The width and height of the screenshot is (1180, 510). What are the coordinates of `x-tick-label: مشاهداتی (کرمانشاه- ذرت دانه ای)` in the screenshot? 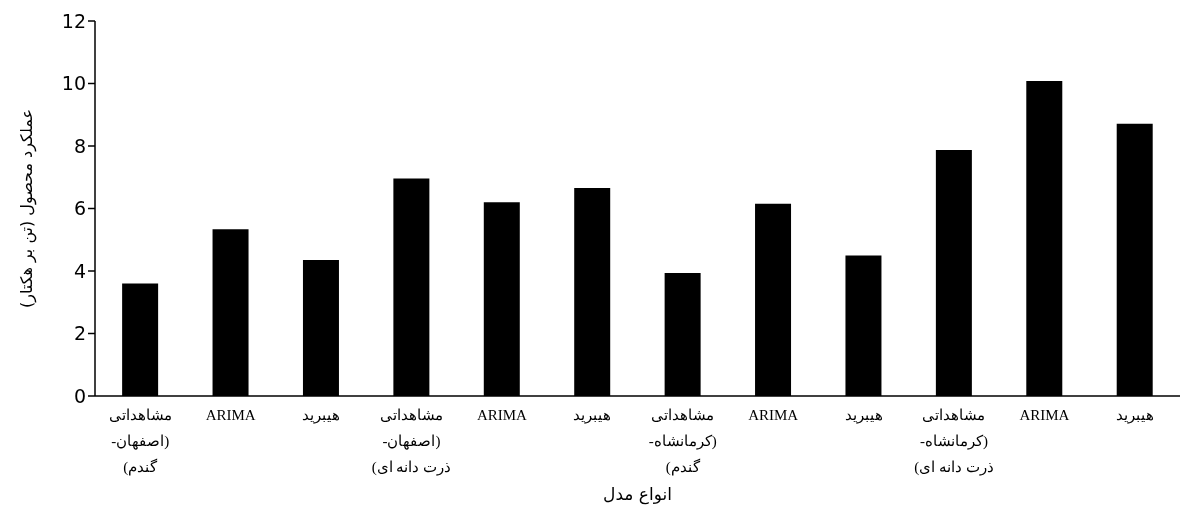 It's located at (954, 441).